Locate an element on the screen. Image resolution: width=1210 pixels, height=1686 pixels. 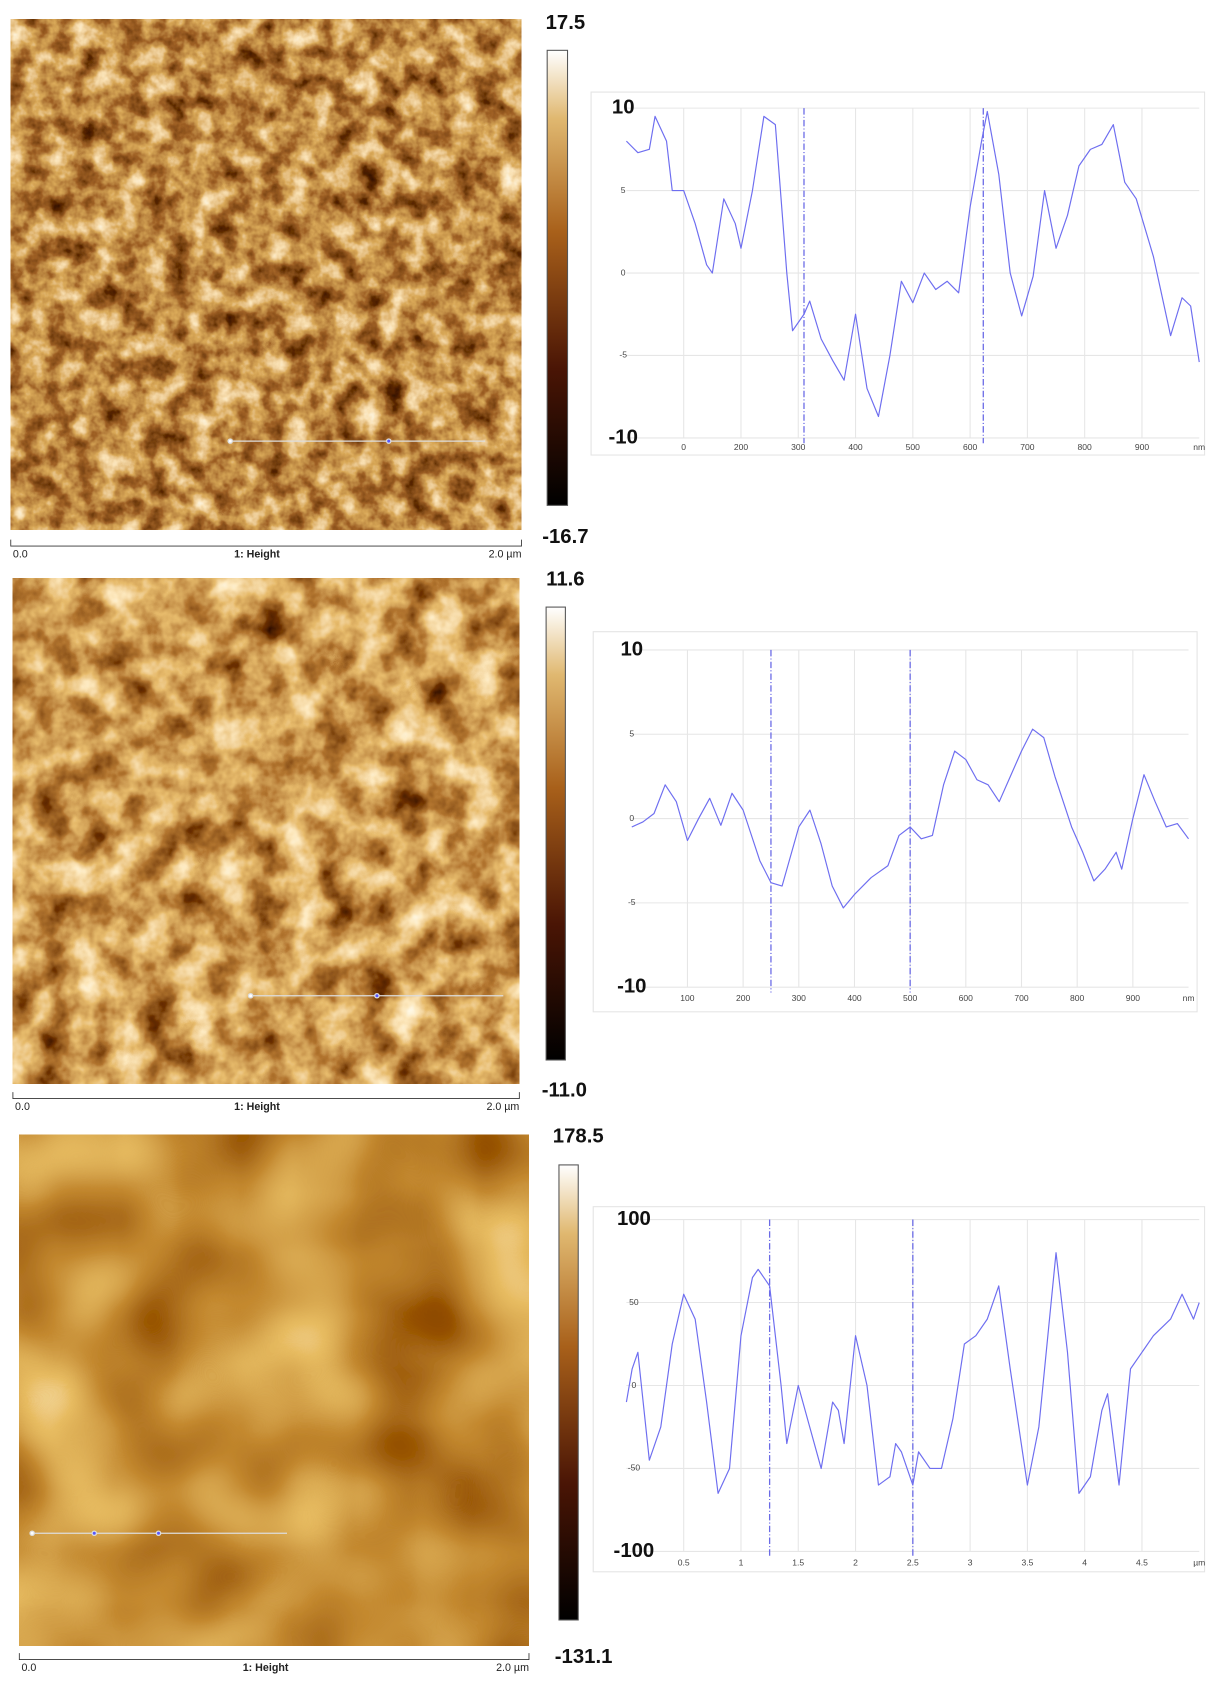
y-tick-label: -50 is located at coordinates (634, 1468).